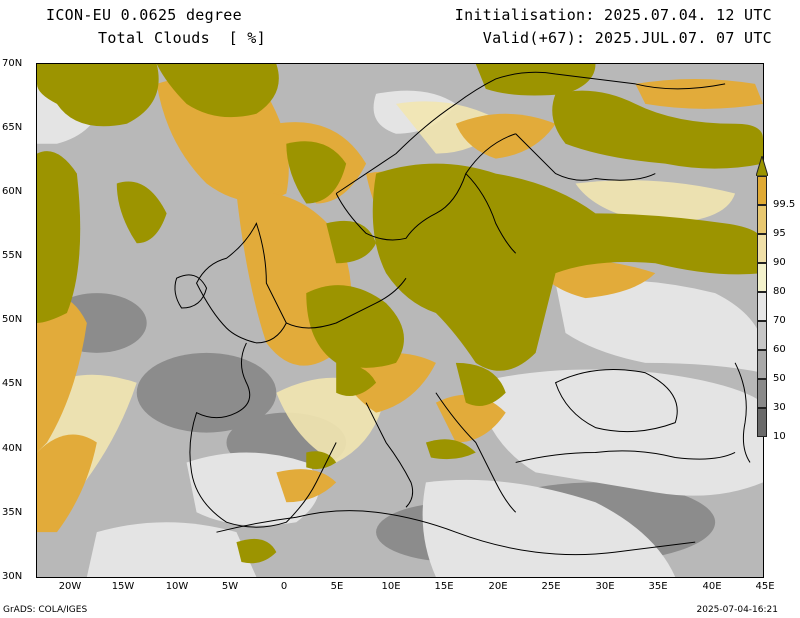 This screenshot has width=800, height=618. I want to click on colorbar-label: 10, so click(779, 436).